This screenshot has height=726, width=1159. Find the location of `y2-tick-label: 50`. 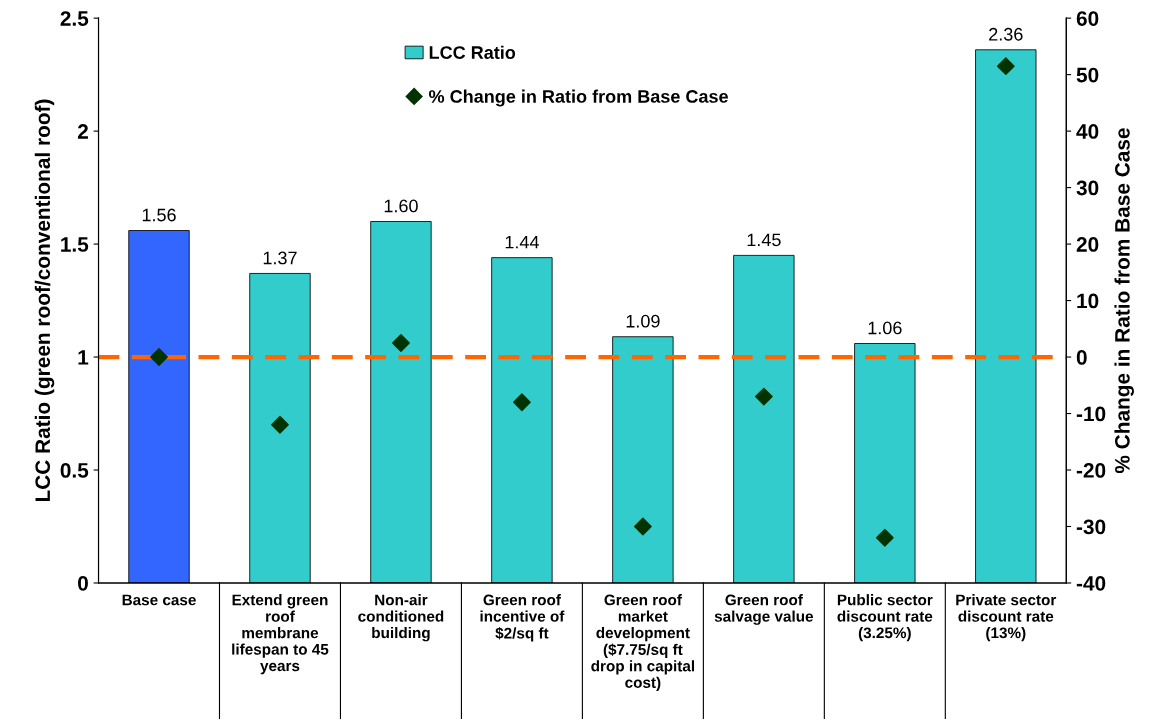

y2-tick-label: 50 is located at coordinates (1087, 75).